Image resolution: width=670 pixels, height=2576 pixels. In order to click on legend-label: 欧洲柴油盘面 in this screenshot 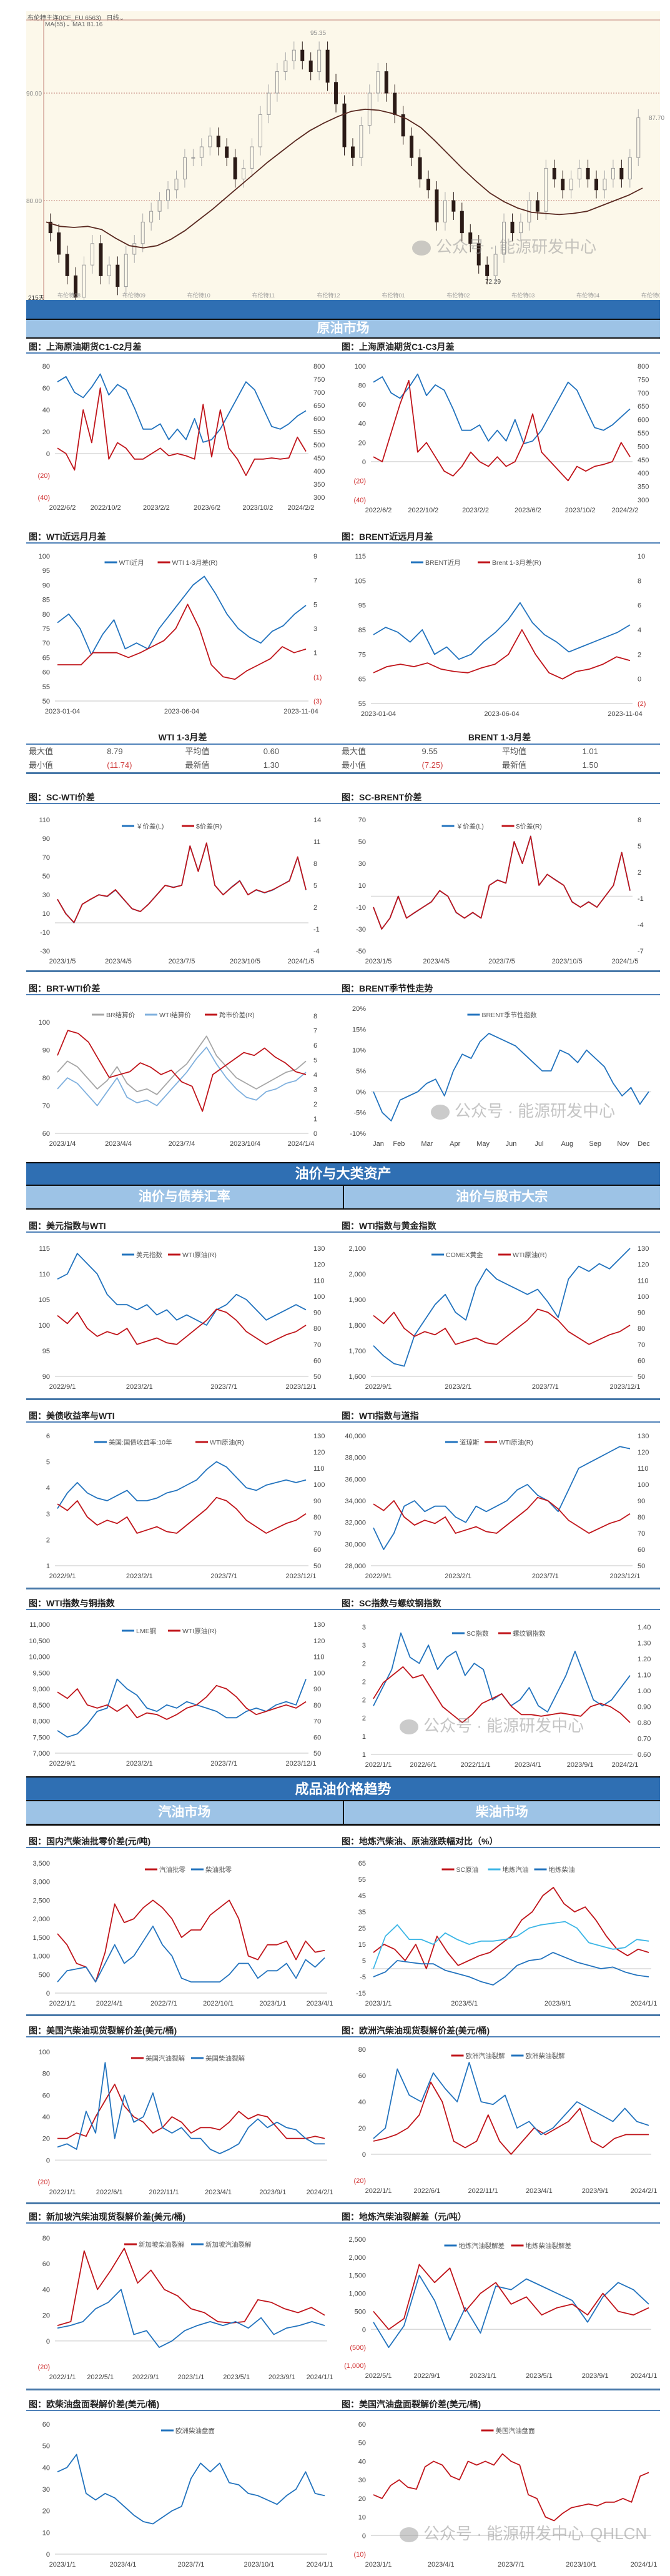, I will do `click(195, 2431)`.